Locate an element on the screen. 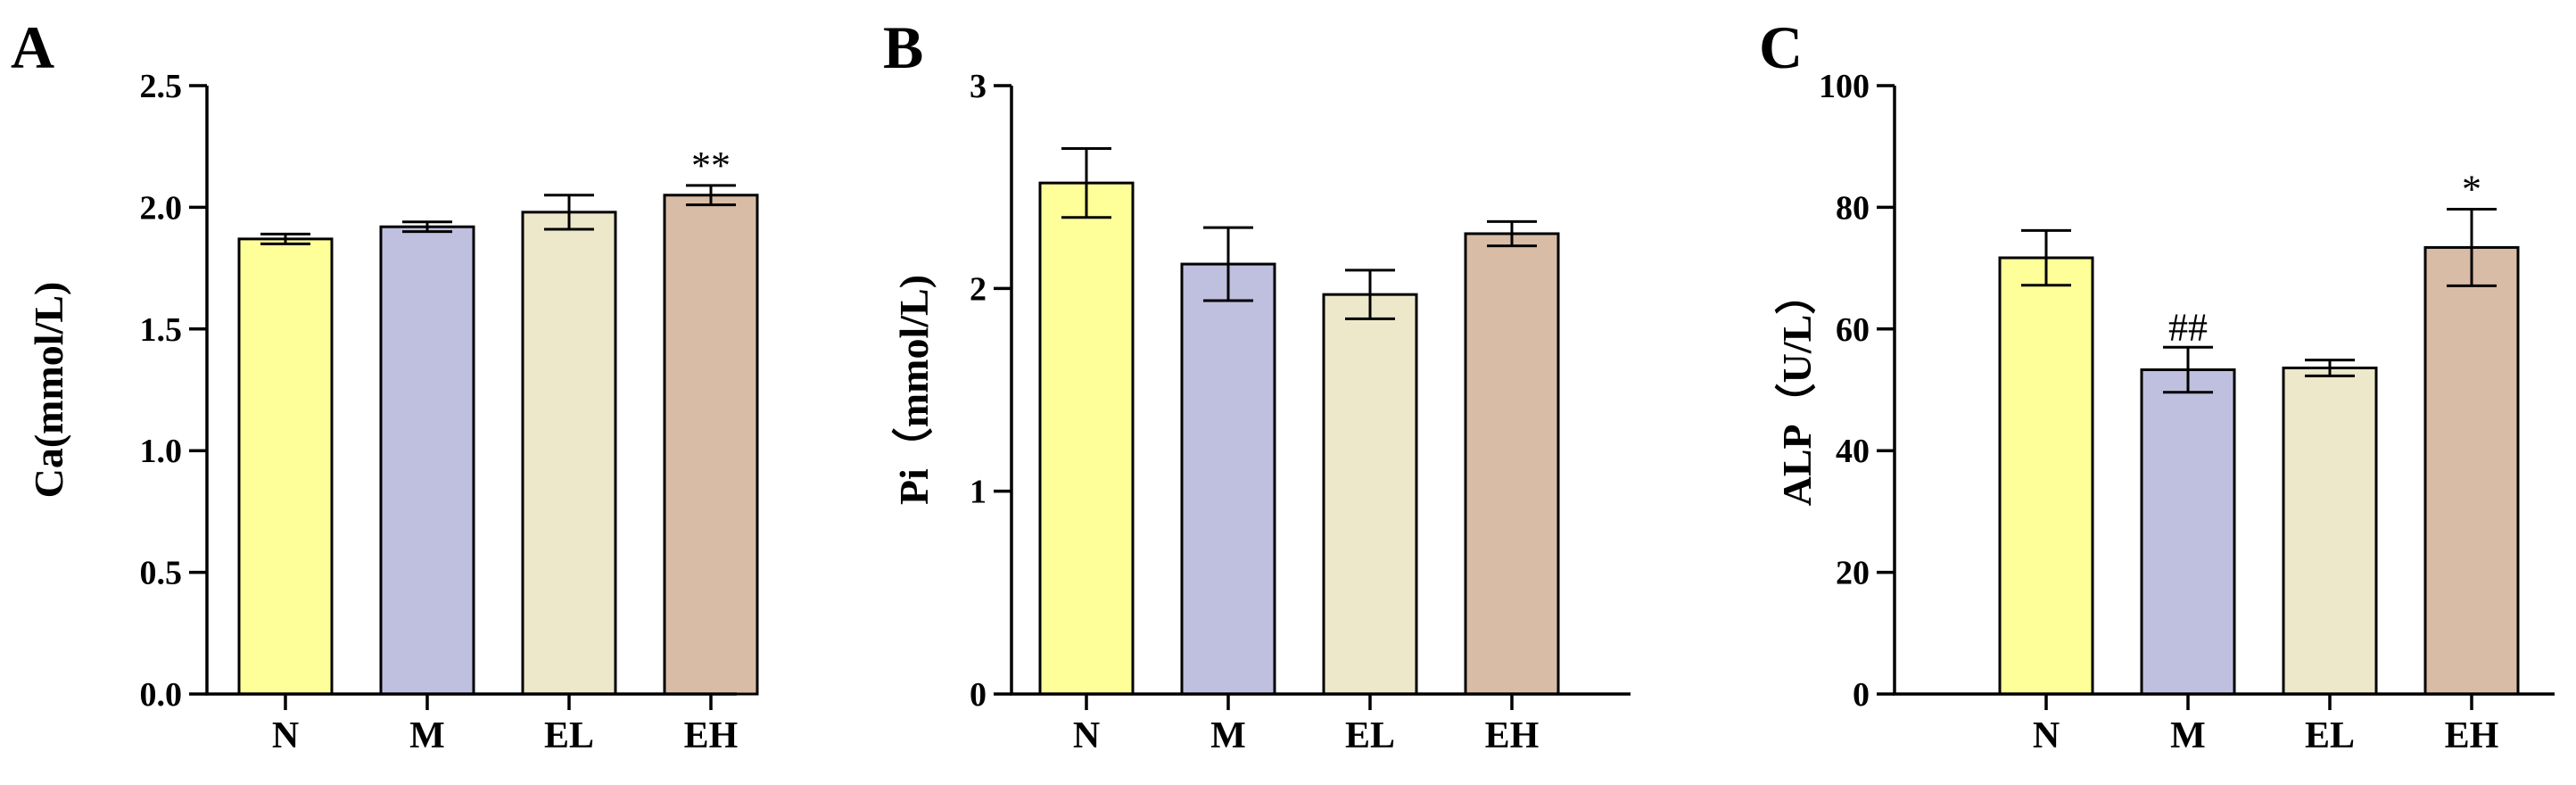  panel-b-bar-m is located at coordinates (1228, 479).